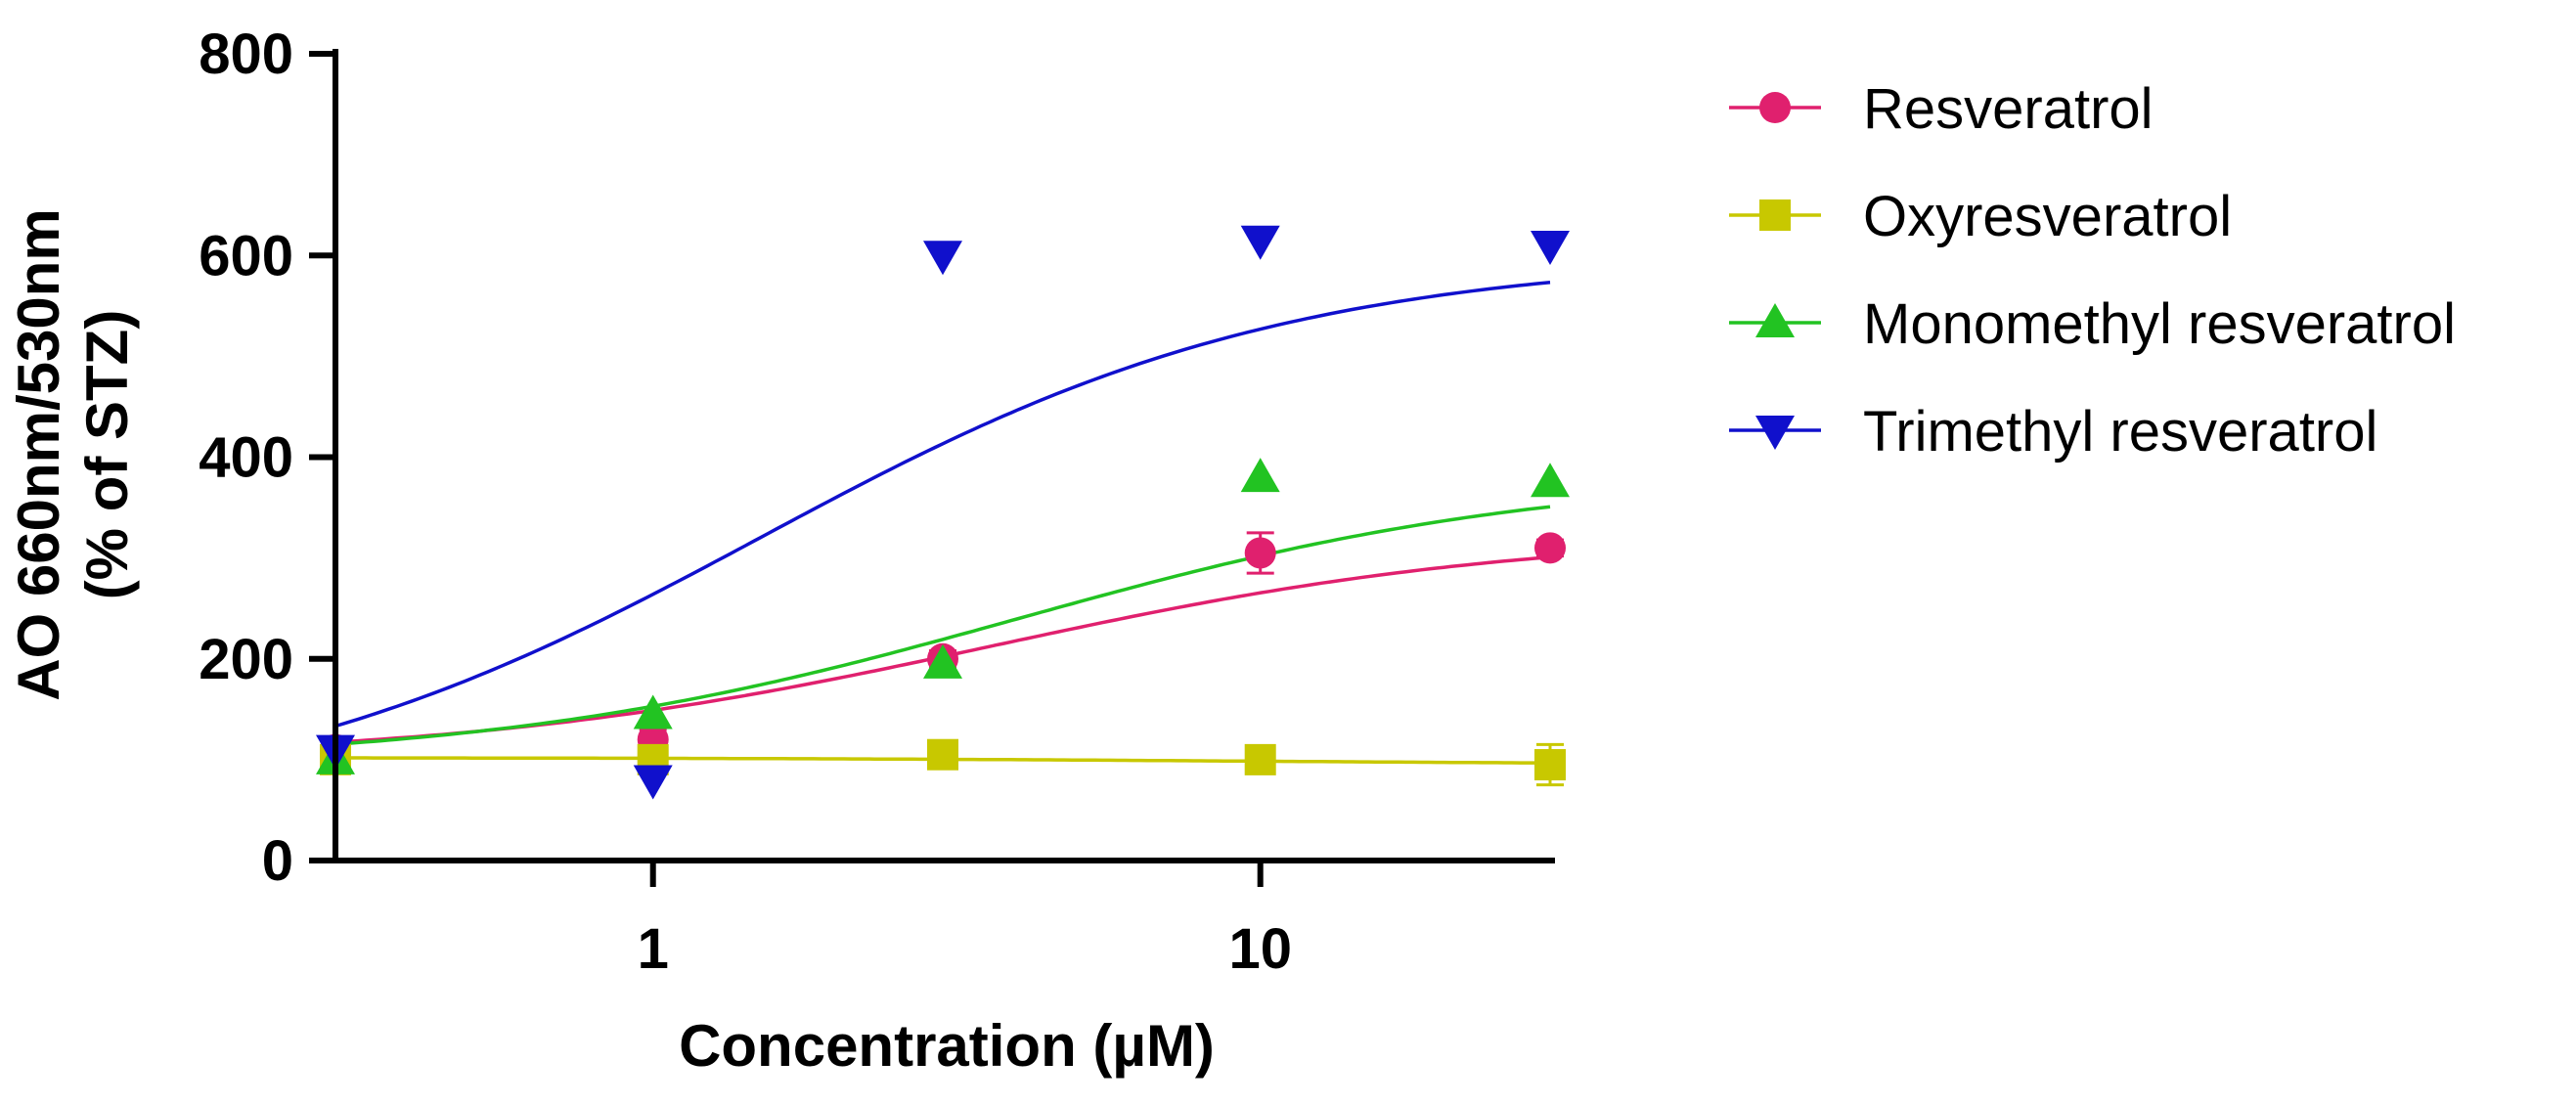 This screenshot has width=2576, height=1105. I want to click on y-tick-label: 800, so click(246, 54).